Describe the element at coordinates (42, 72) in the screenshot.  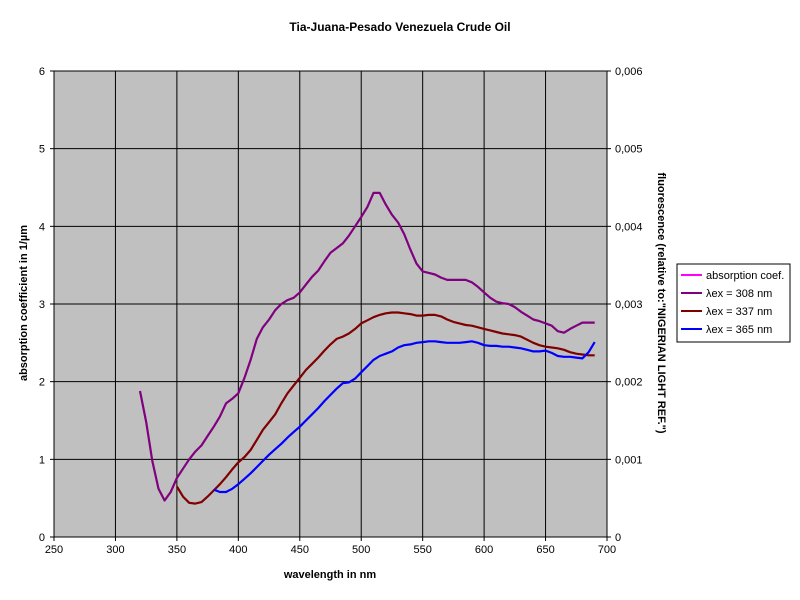
I see `y-tick-label: 6` at that location.